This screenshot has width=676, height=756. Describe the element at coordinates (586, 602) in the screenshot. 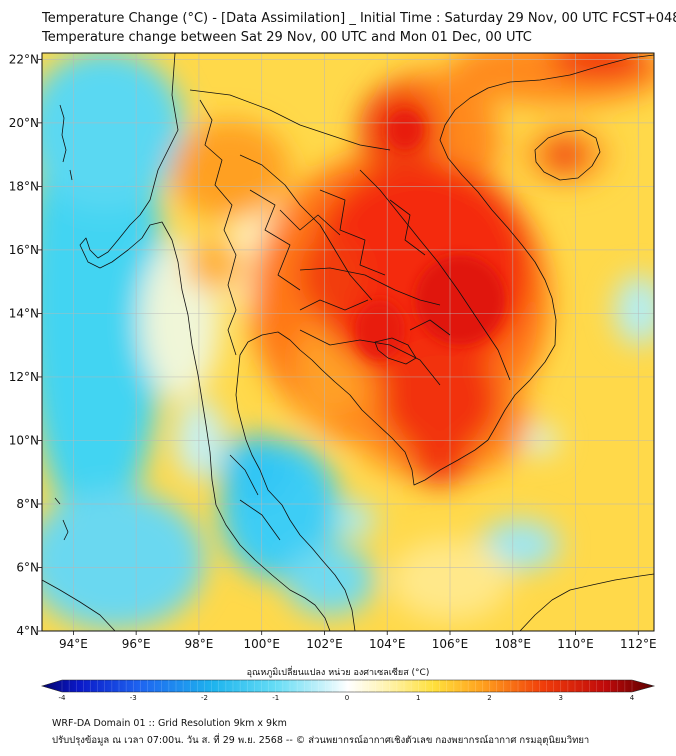

I see `borneo-coast` at that location.